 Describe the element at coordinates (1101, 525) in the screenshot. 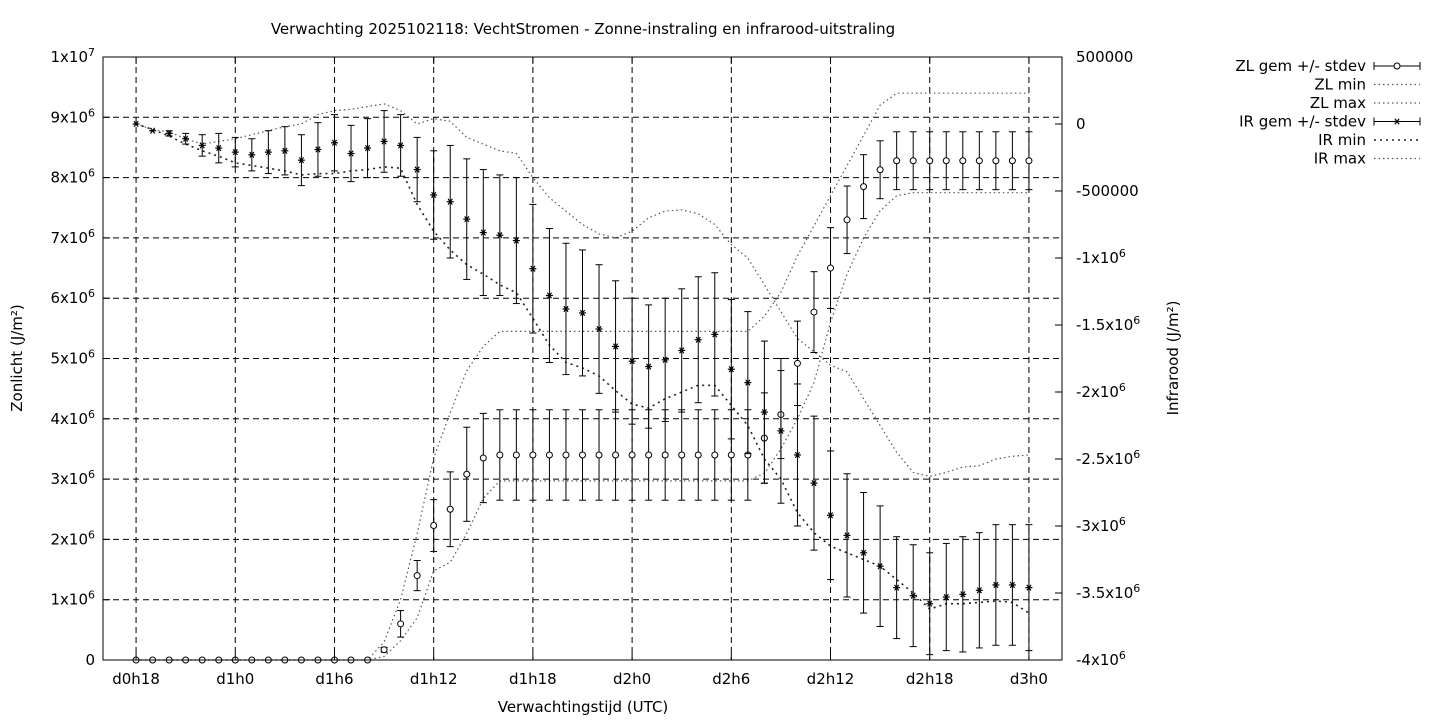

I see `y2-tick-label: -3x10⁶` at that location.